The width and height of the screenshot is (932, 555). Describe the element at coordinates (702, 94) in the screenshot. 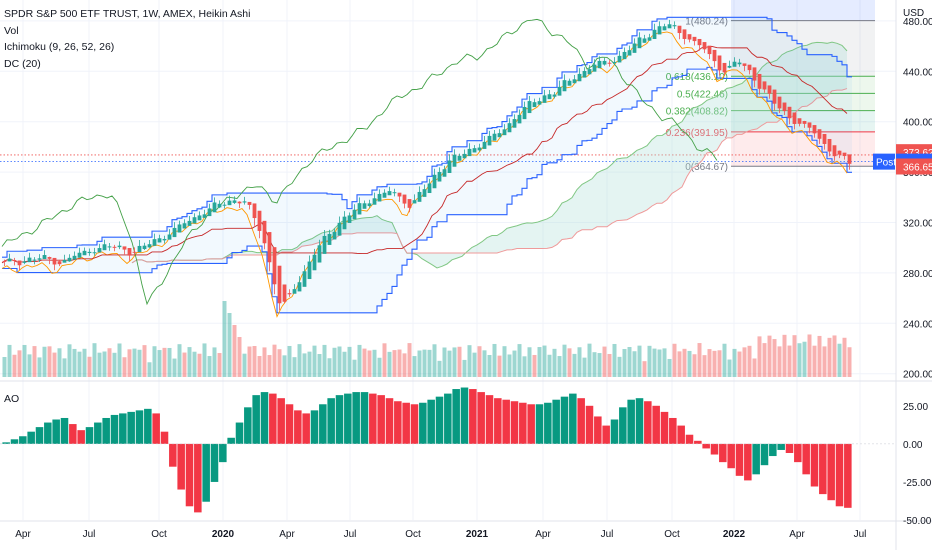

I see `fib-level-label: 0.5(422.46)` at that location.